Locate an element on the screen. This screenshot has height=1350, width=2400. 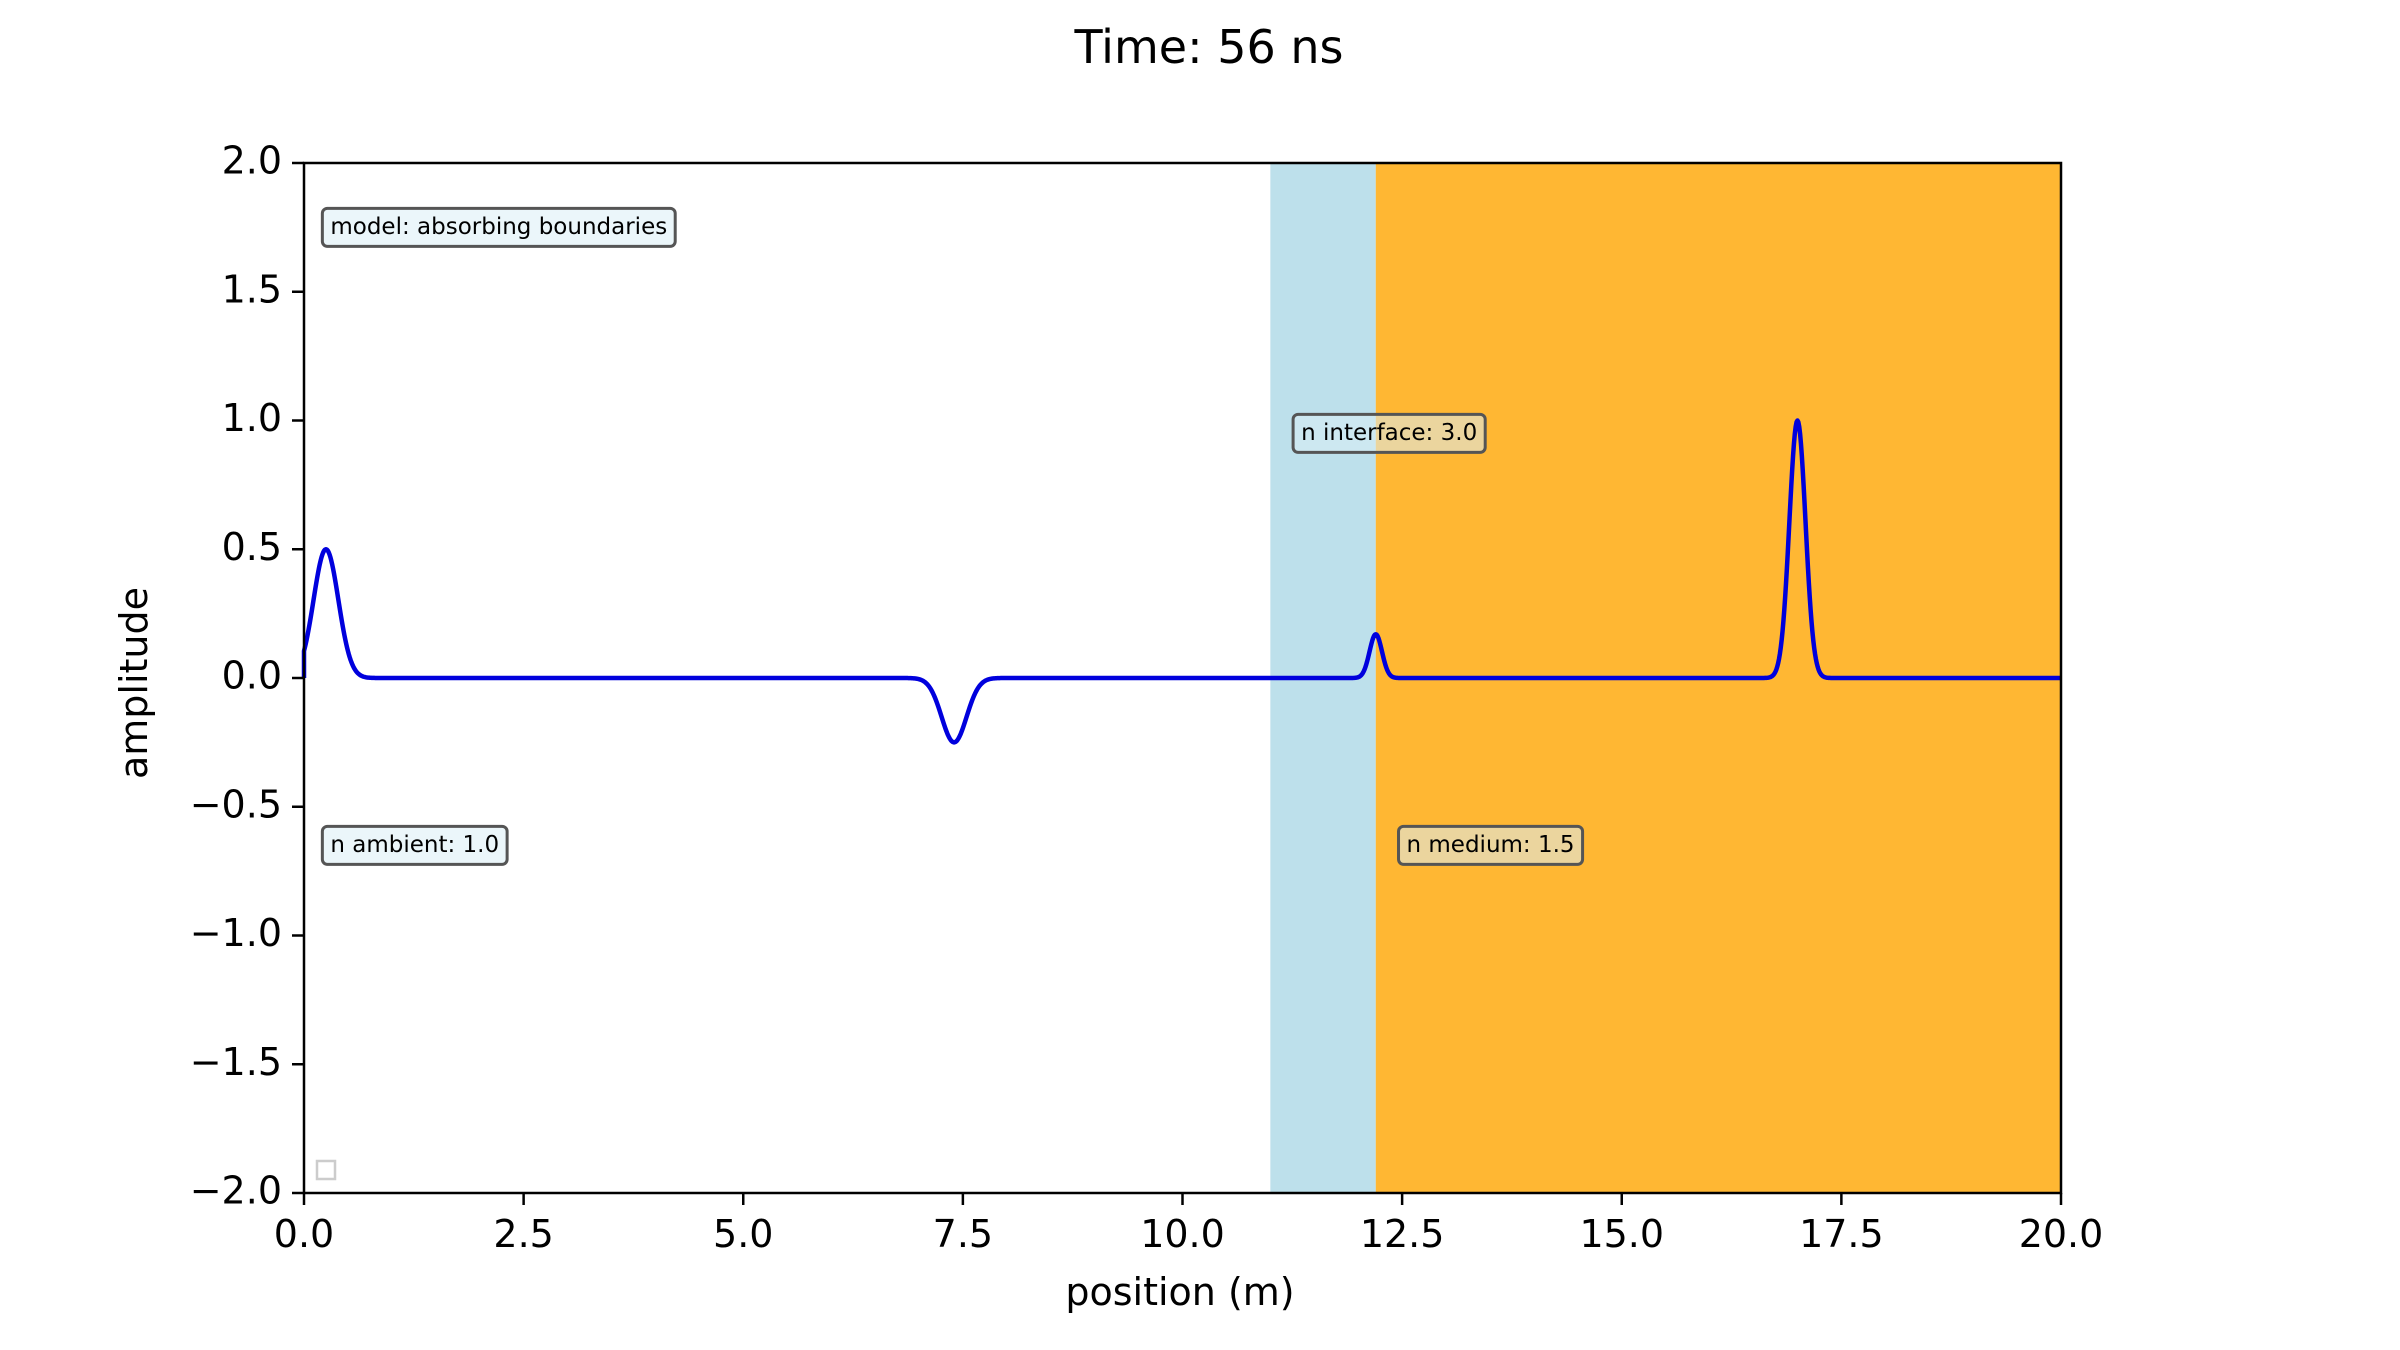
x-tick-label-1: 2.5 is located at coordinates (523, 1234).